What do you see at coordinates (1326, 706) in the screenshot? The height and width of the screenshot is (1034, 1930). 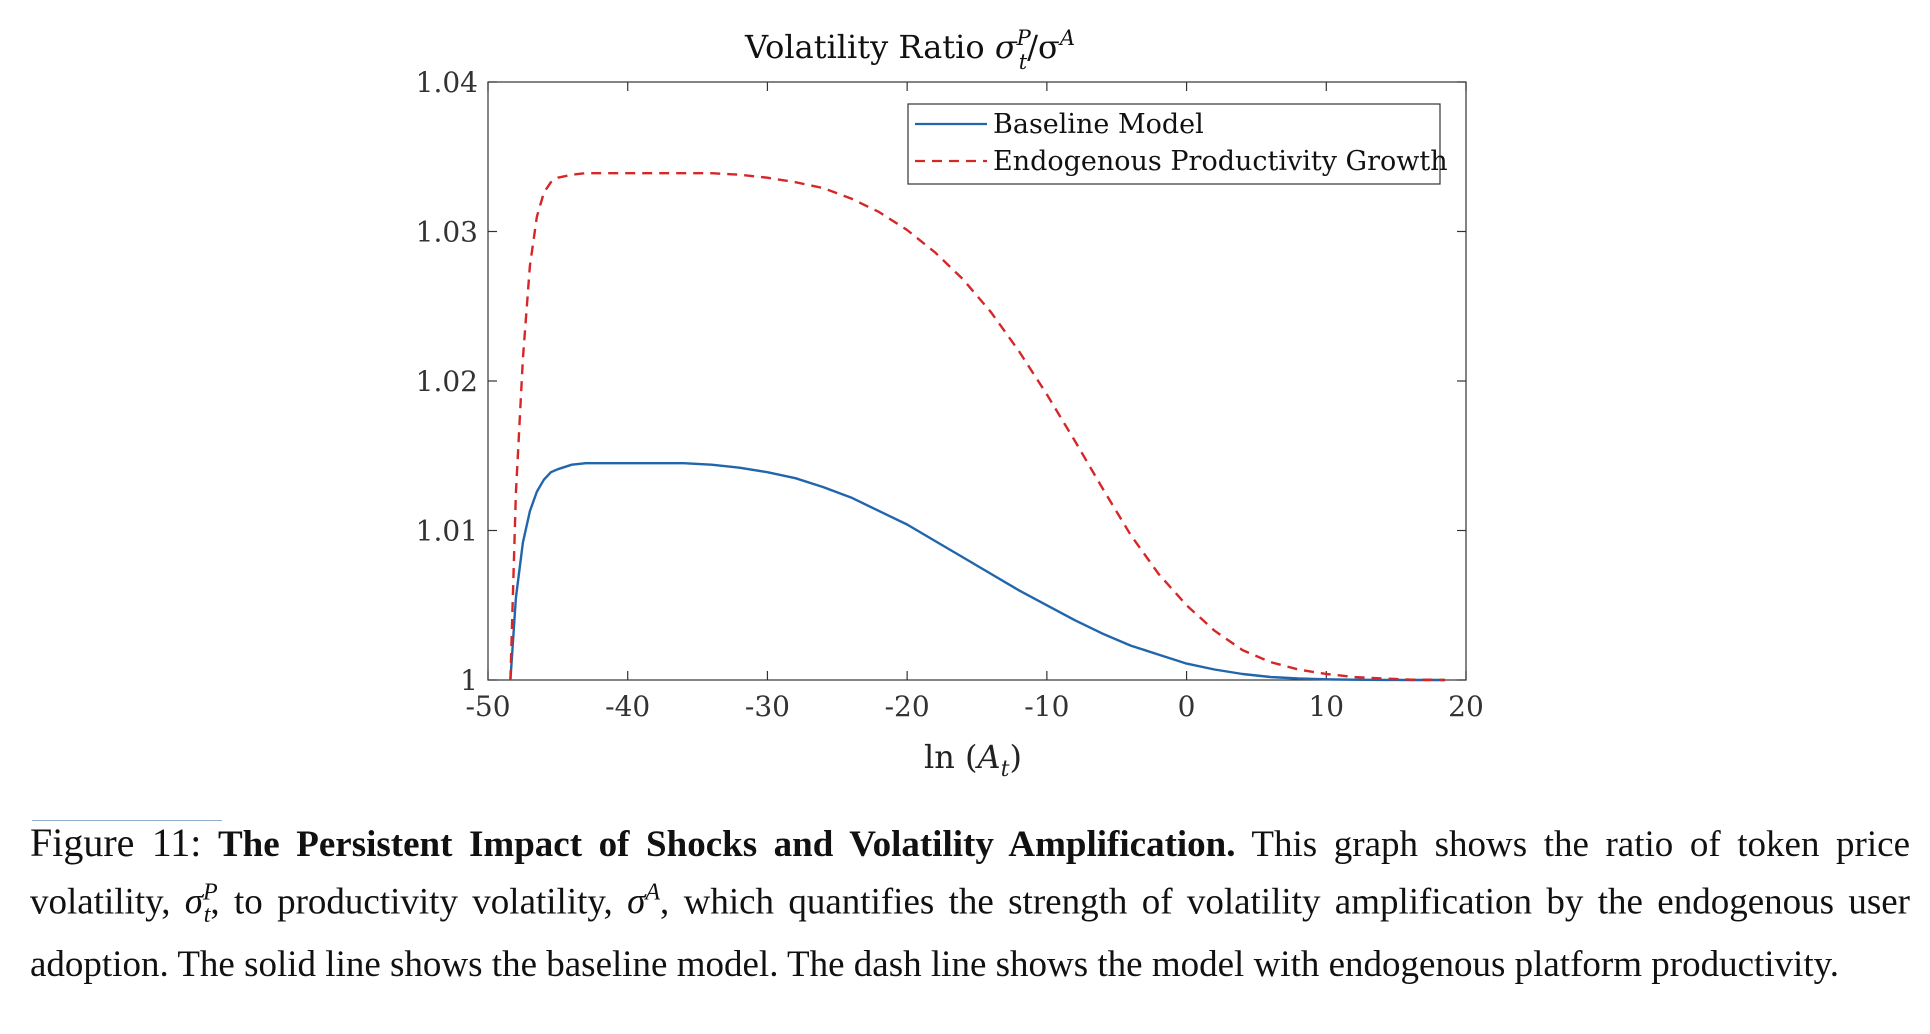 I see `x-tick-label: 10` at bounding box center [1326, 706].